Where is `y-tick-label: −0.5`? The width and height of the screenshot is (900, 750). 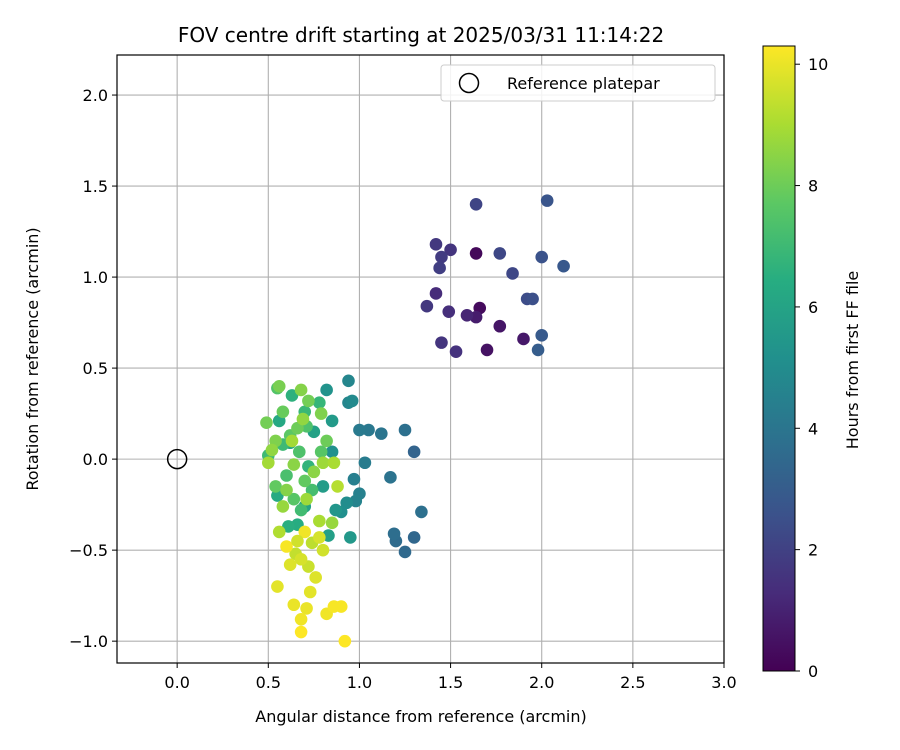 y-tick-label: −0.5 is located at coordinates (88, 550).